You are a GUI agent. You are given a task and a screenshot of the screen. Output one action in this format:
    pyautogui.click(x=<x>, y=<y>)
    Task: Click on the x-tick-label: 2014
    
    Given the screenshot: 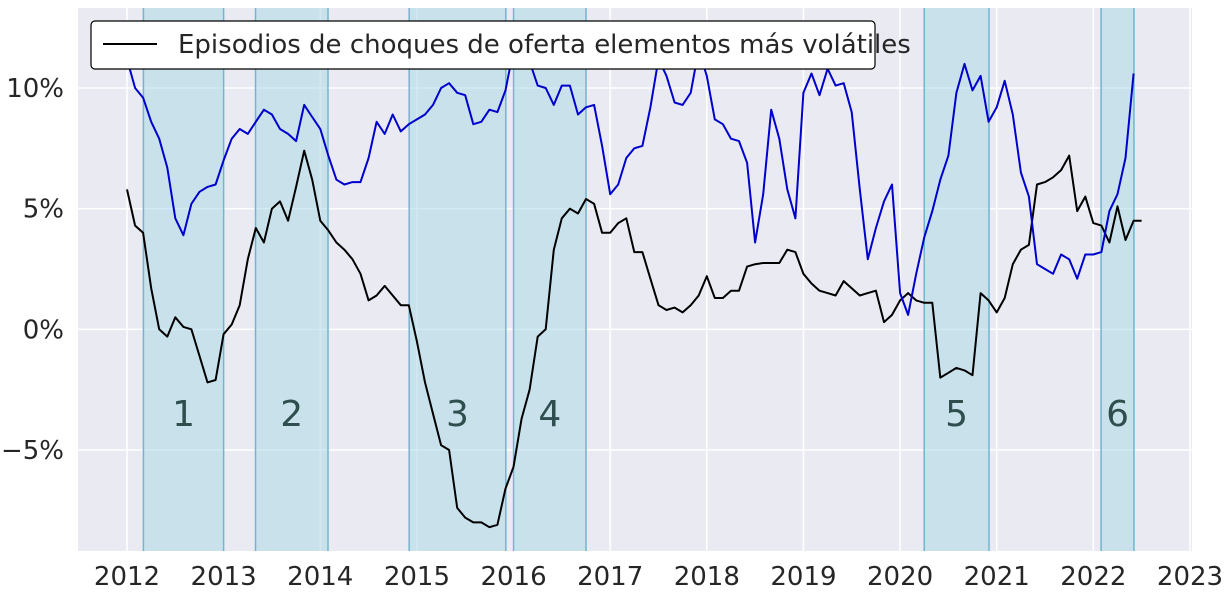 What is the action you would take?
    pyautogui.click(x=320, y=577)
    